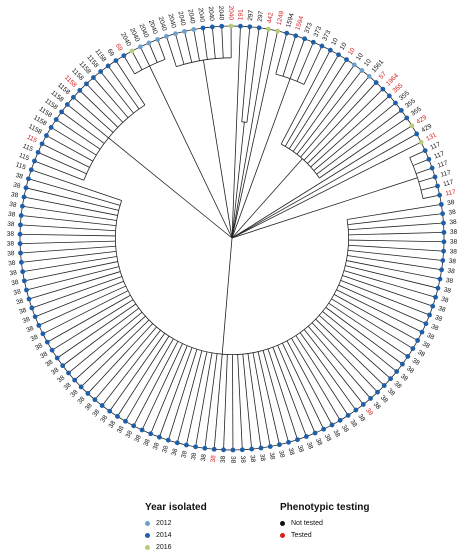  What do you see at coordinates (360, 57) in the screenshot?
I see `tip-label: 10` at bounding box center [360, 57].